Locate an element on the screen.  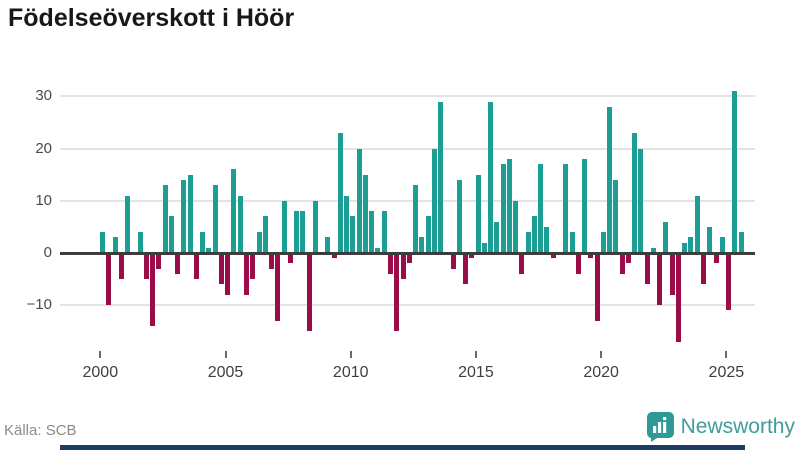
bar-2006-q4 is located at coordinates (272, 261).